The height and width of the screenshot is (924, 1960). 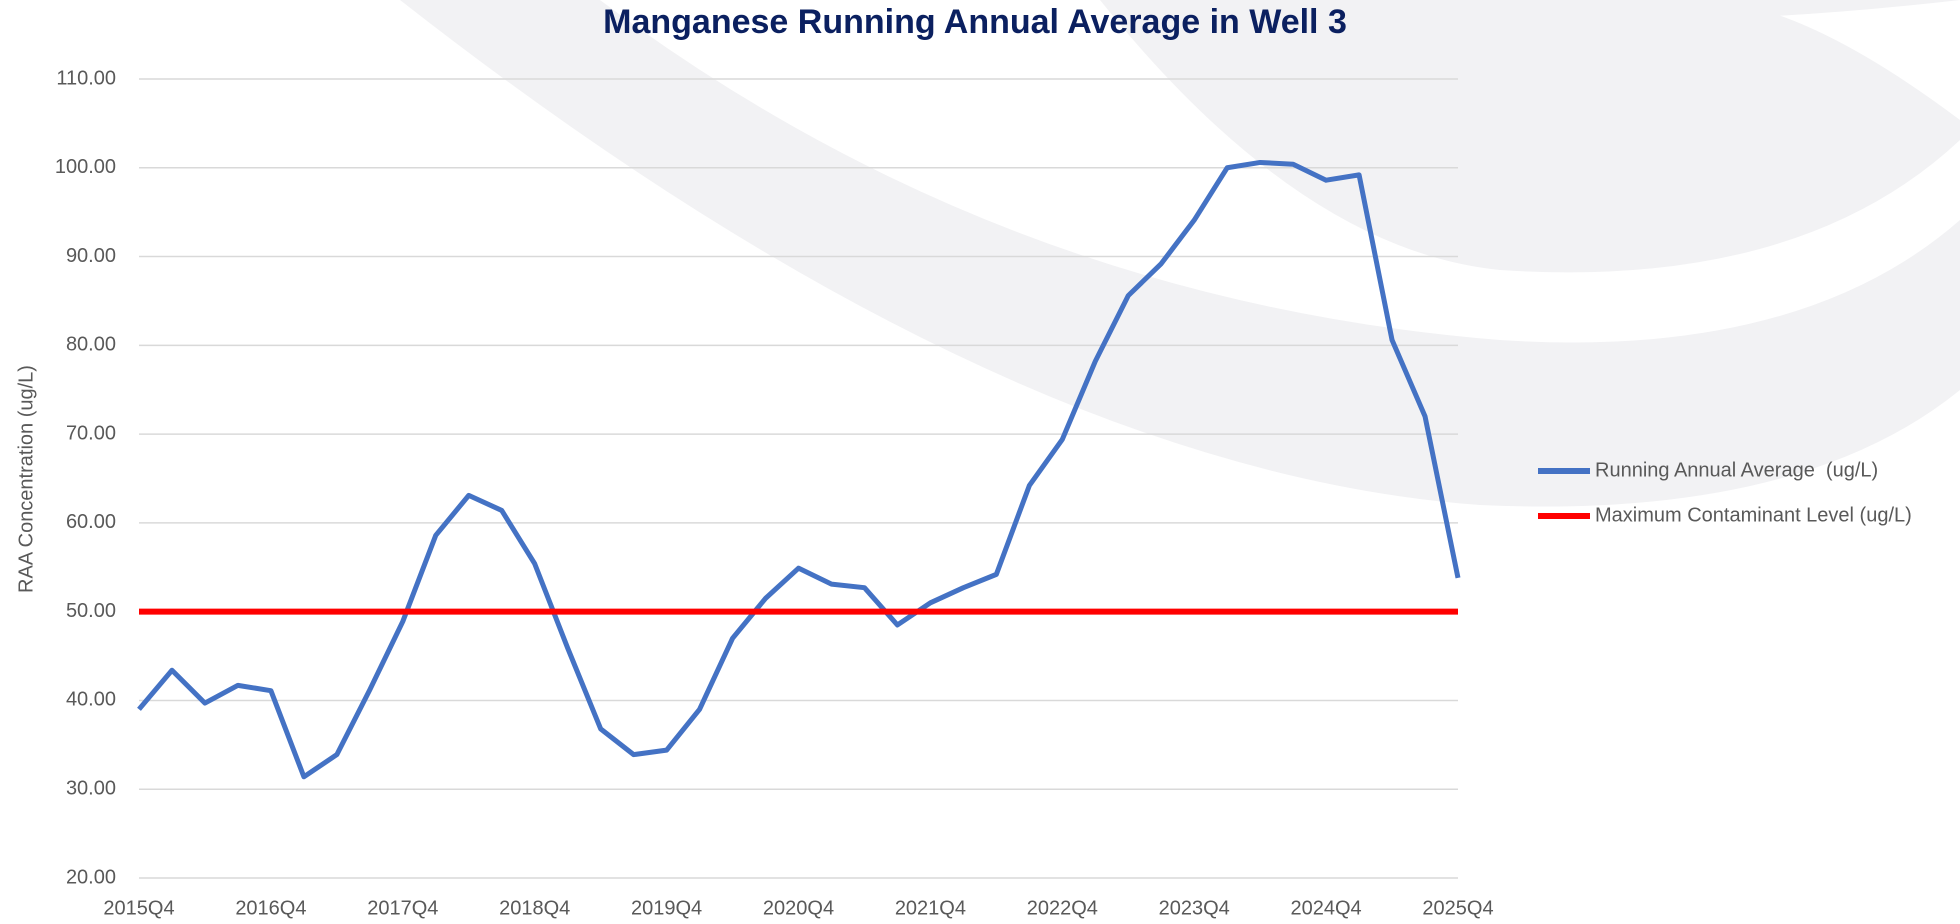 What do you see at coordinates (91, 522) in the screenshot?
I see `y-tick-label: 60.00` at bounding box center [91, 522].